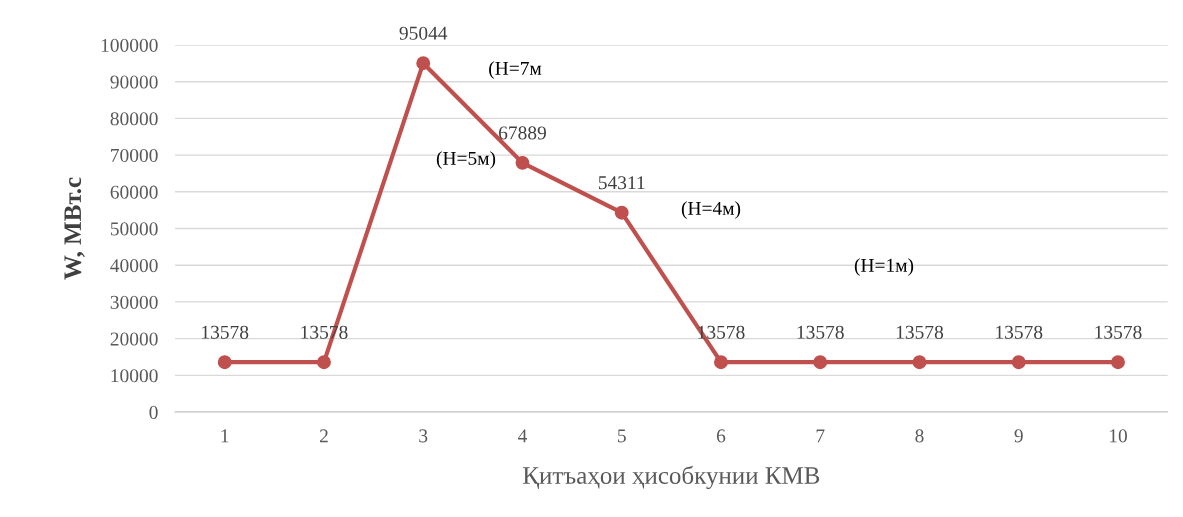 The image size is (1183, 517). I want to click on x-axis-title: Қитъаҳои ҳисобкунии КМВ, so click(671, 477).